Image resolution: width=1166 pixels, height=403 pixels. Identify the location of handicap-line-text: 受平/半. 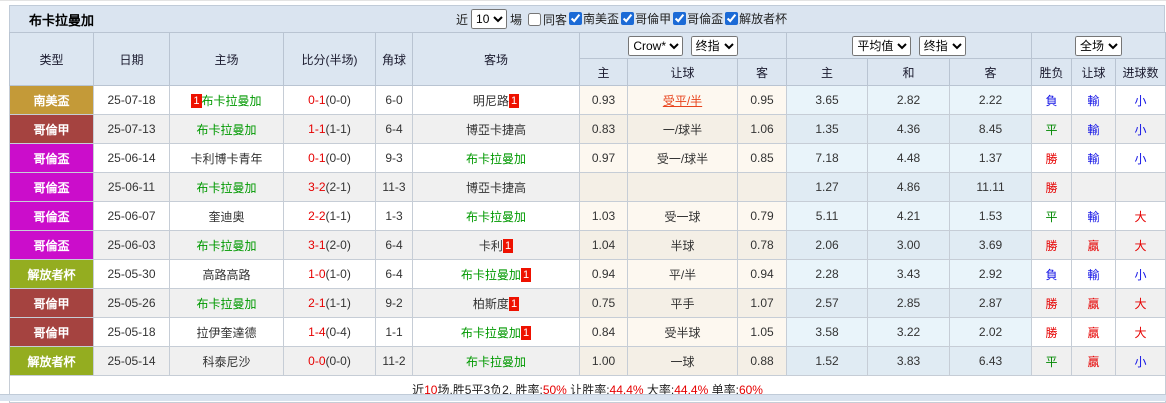
(682, 100).